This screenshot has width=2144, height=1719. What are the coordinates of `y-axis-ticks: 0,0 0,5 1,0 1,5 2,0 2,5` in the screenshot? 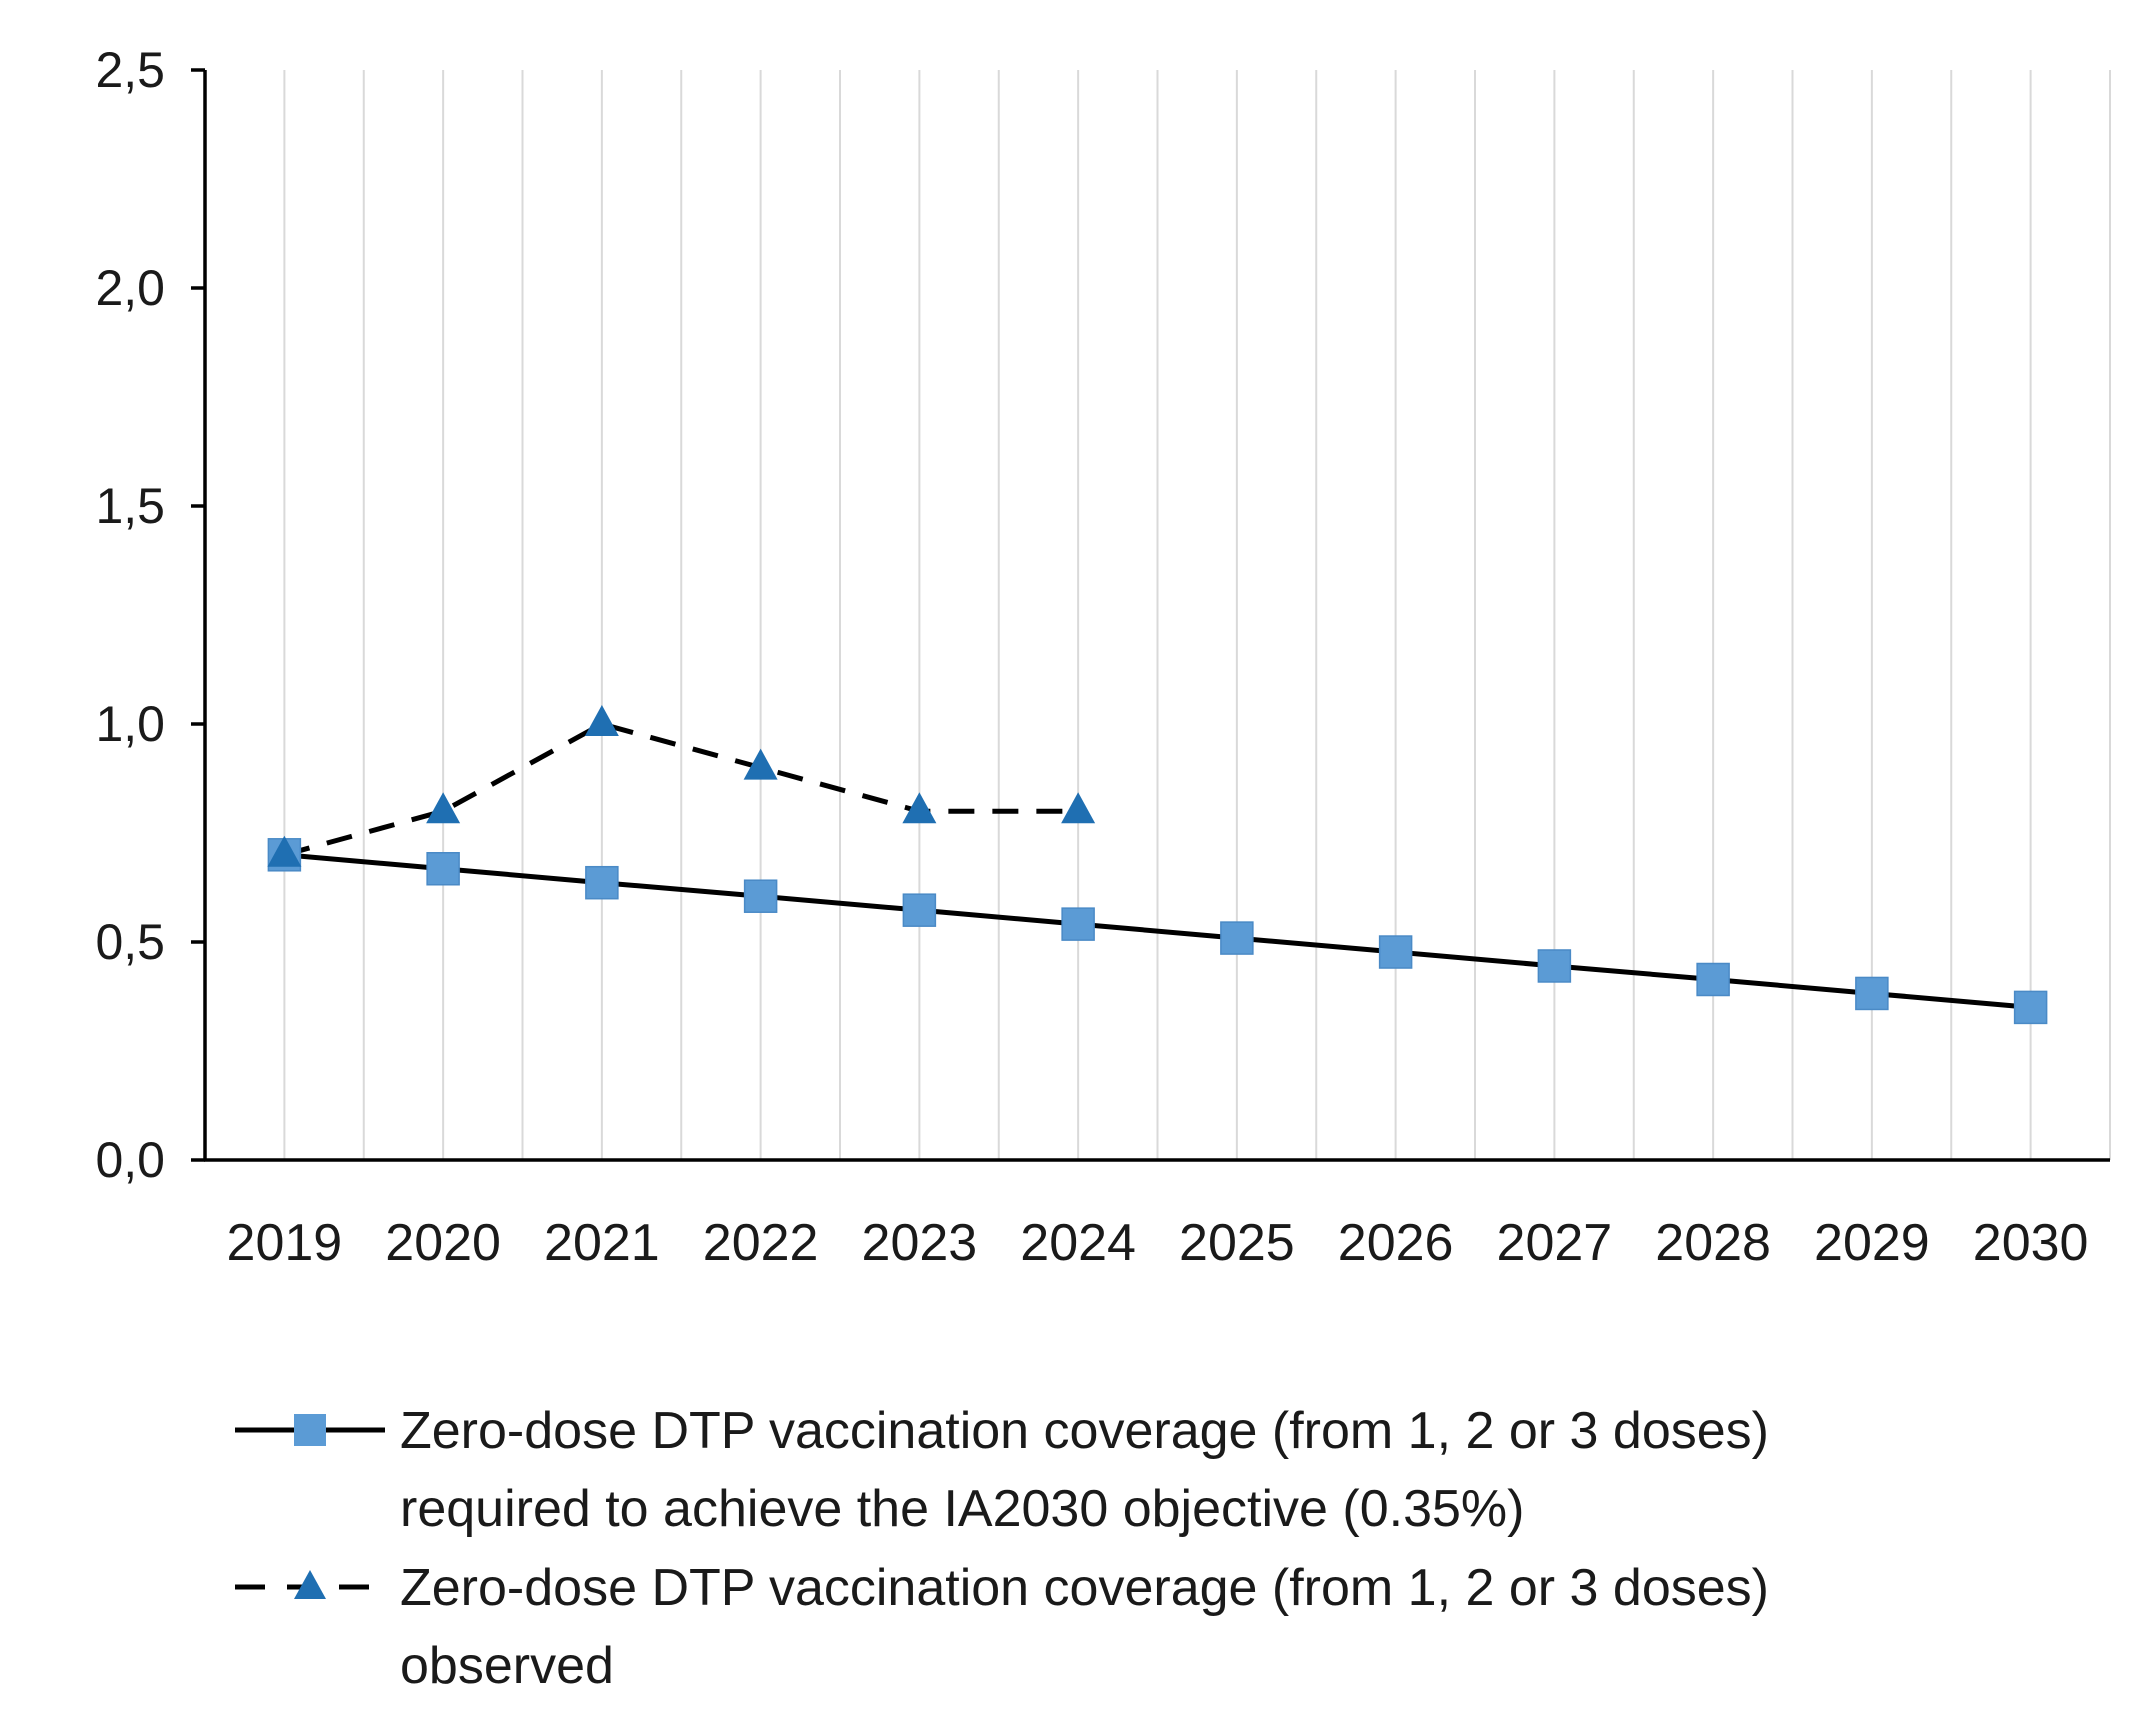 It's located at (150, 615).